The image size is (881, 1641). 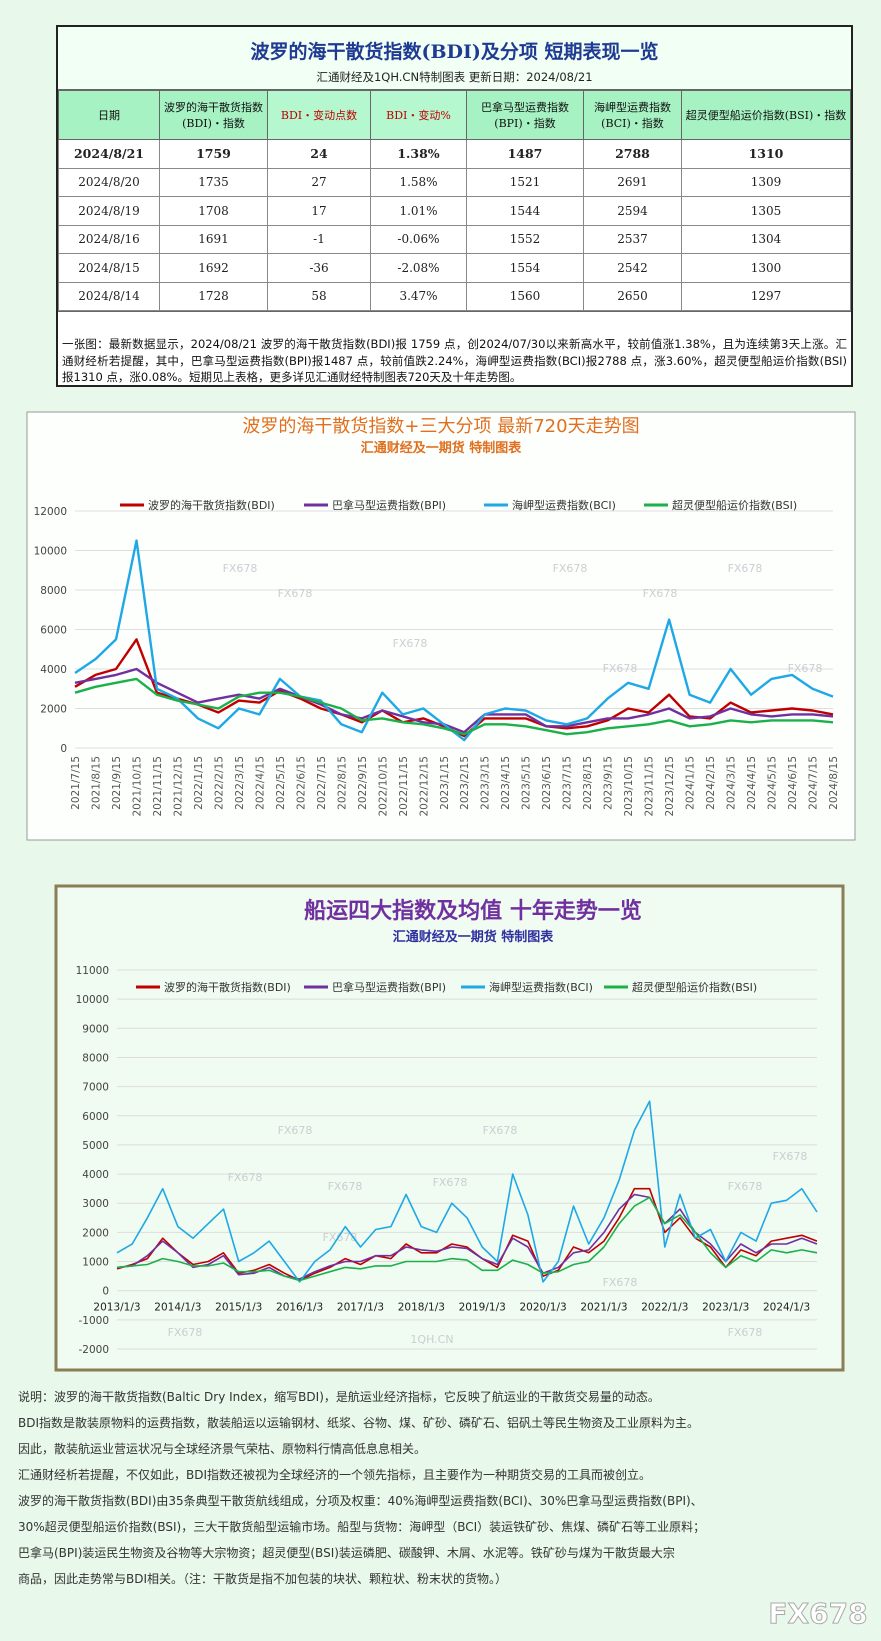 I want to click on column-header: 波罗的海干散货指数(BDI)・指数, so click(x=213, y=115).